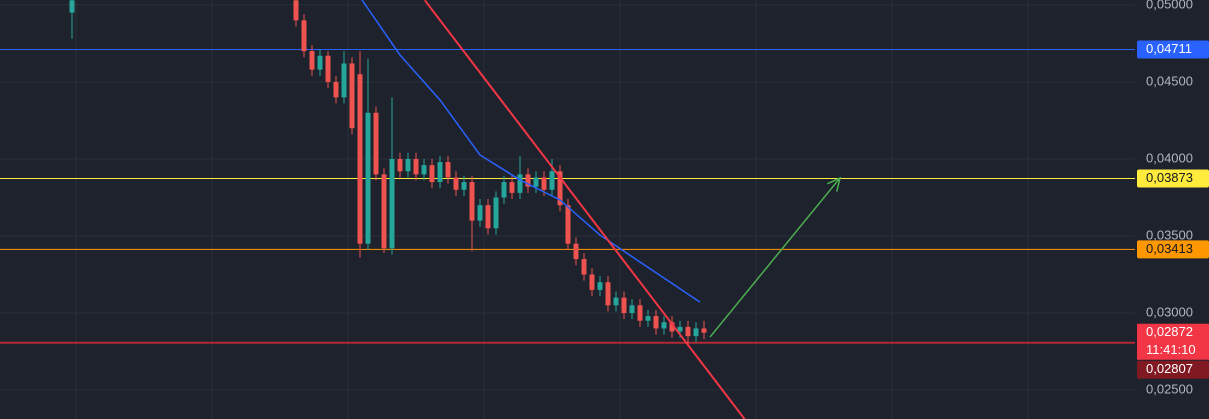  What do you see at coordinates (1169, 5) in the screenshot?
I see `y-tick-label: 0,05000` at bounding box center [1169, 5].